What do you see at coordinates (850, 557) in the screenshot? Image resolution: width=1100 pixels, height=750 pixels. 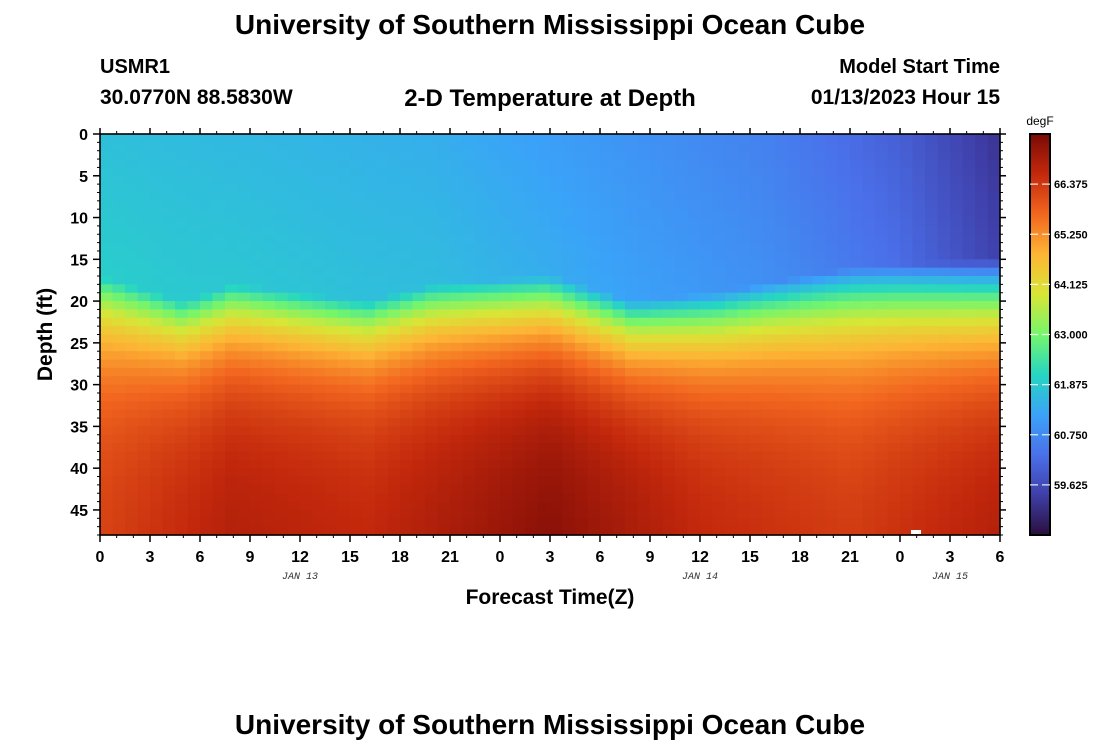 I see `x-tick-label: 21` at bounding box center [850, 557].